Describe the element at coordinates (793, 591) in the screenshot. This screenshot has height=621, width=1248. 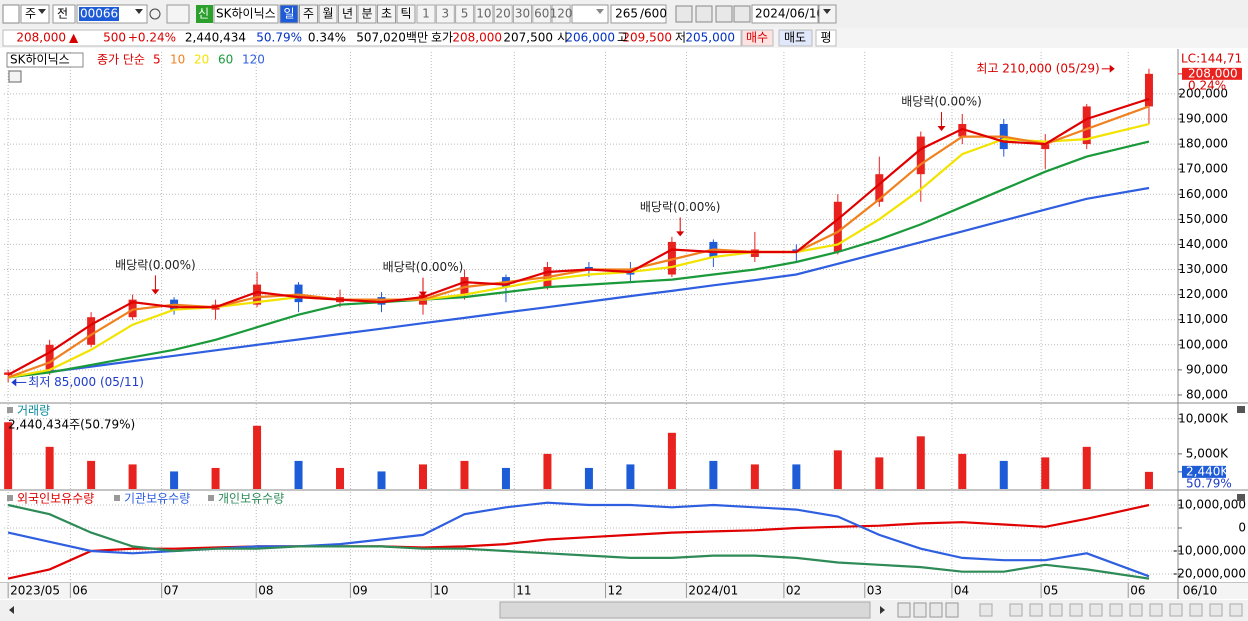
I see `x-tick-label: 02` at that location.